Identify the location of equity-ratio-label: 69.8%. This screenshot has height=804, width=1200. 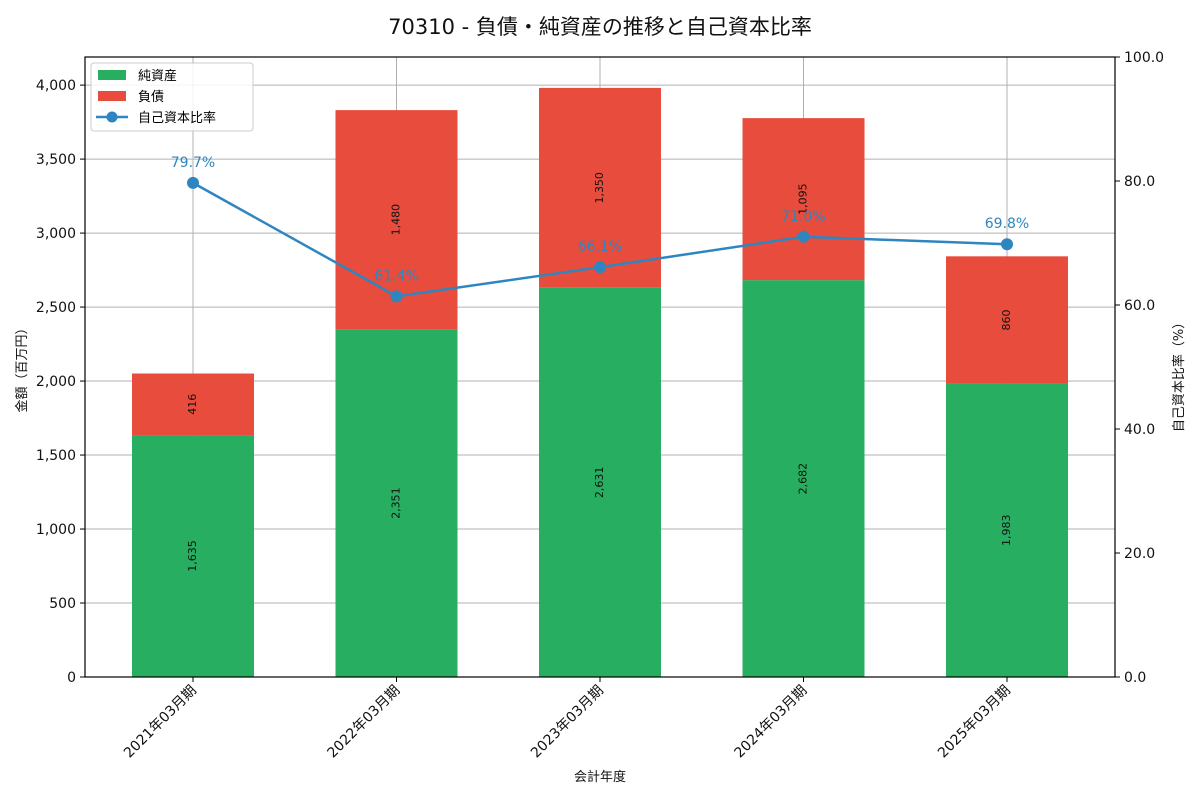
(1007, 224).